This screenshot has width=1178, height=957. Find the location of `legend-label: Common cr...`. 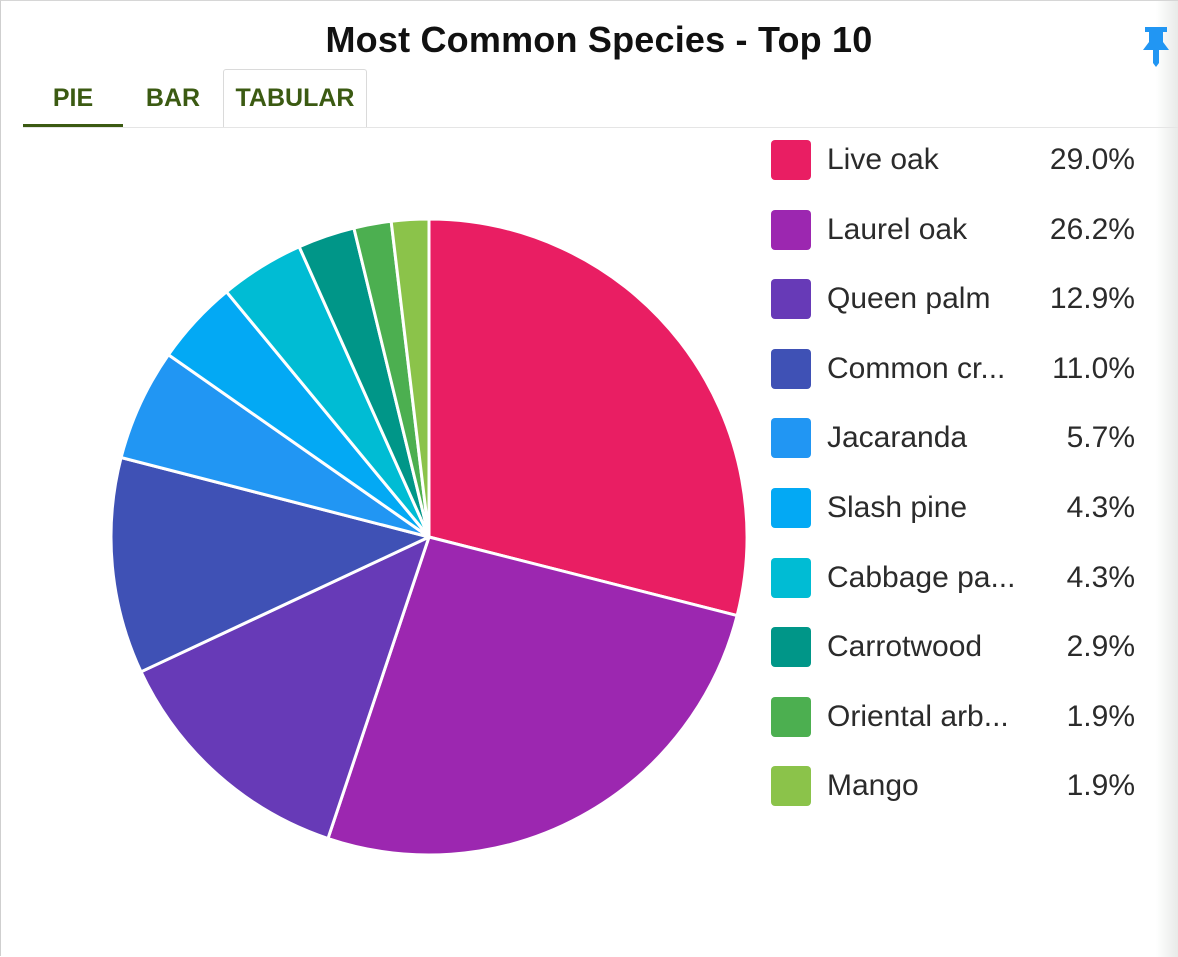

legend-label: Common cr... is located at coordinates (916, 368).